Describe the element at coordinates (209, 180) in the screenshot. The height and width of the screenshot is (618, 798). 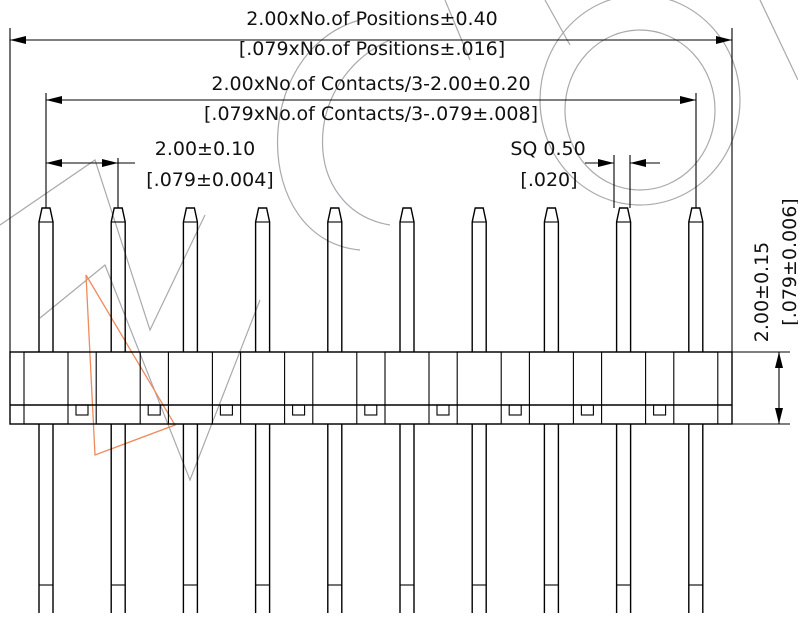
I see `pitch-imperial-label: [.079±0.004]` at that location.